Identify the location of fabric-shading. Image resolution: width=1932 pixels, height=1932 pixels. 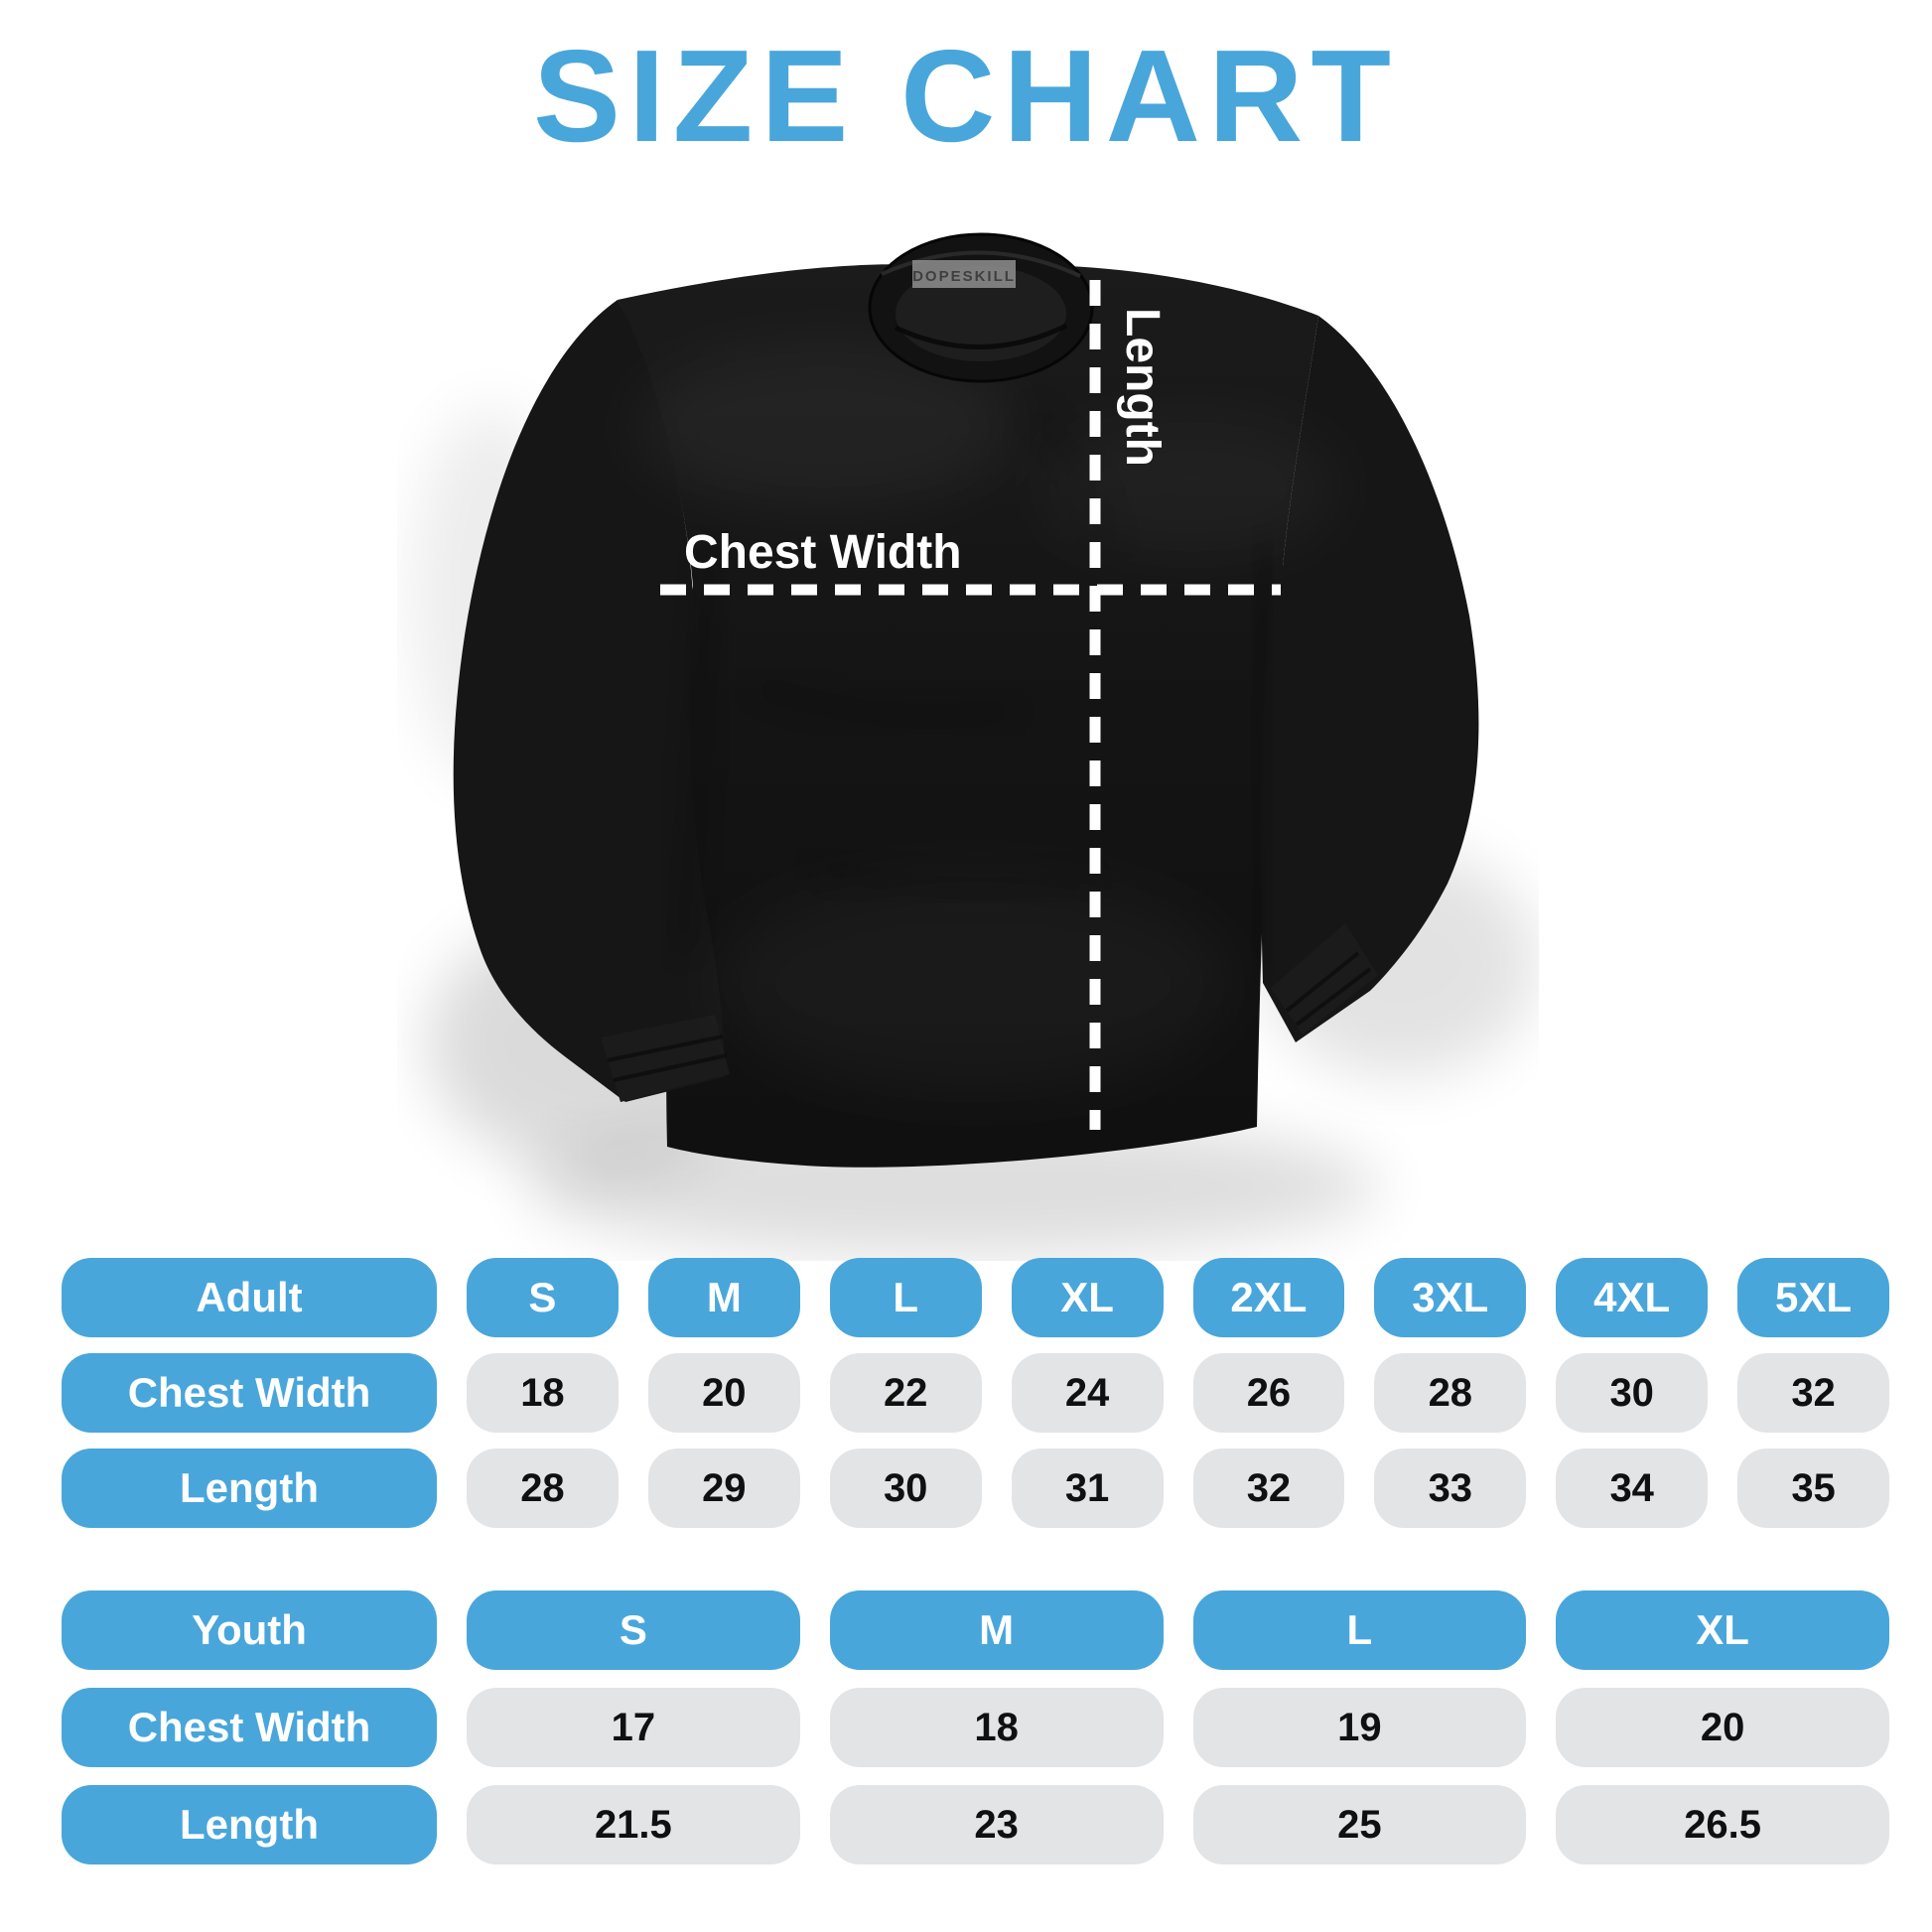
(953, 655).